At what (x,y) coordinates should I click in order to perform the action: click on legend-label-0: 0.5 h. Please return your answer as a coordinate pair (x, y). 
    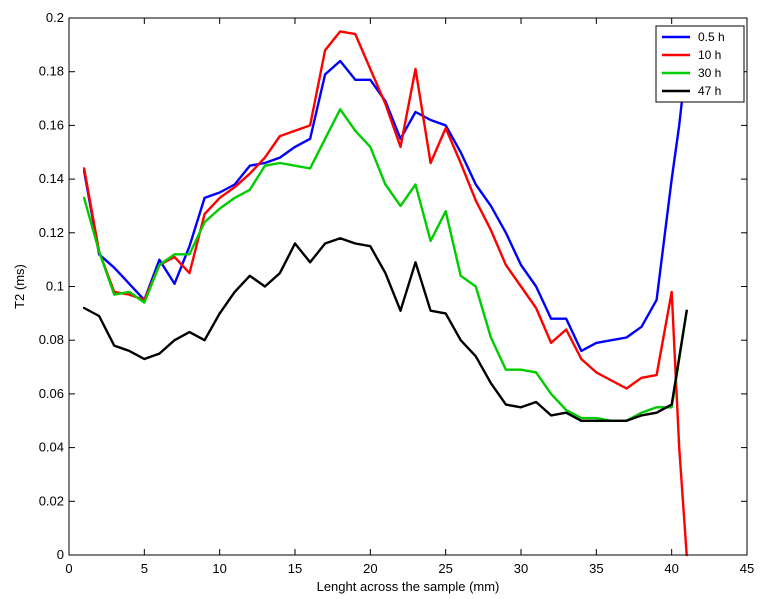
    Looking at the image, I should click on (711, 37).